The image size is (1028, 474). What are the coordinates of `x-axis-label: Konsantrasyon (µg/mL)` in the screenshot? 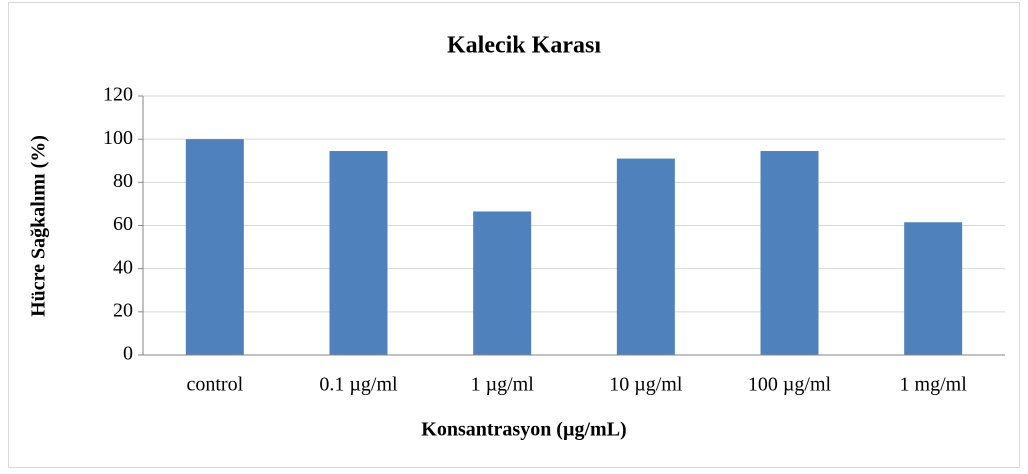 It's located at (523, 430).